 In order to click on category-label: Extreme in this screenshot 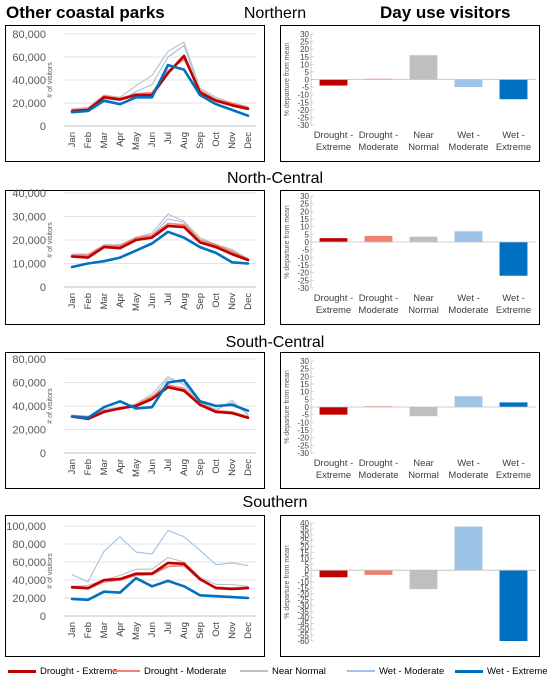, I will do `click(333, 475)`.